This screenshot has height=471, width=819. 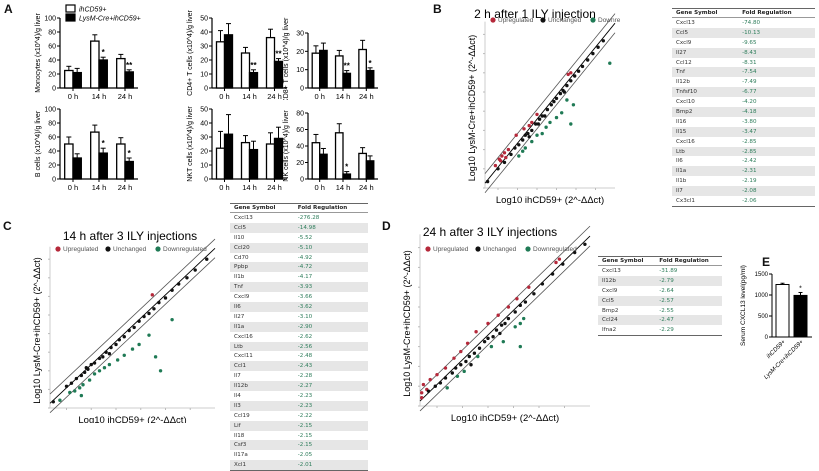 I want to click on gene-symbol-cell: Cxcl13, so click(x=685, y=22).